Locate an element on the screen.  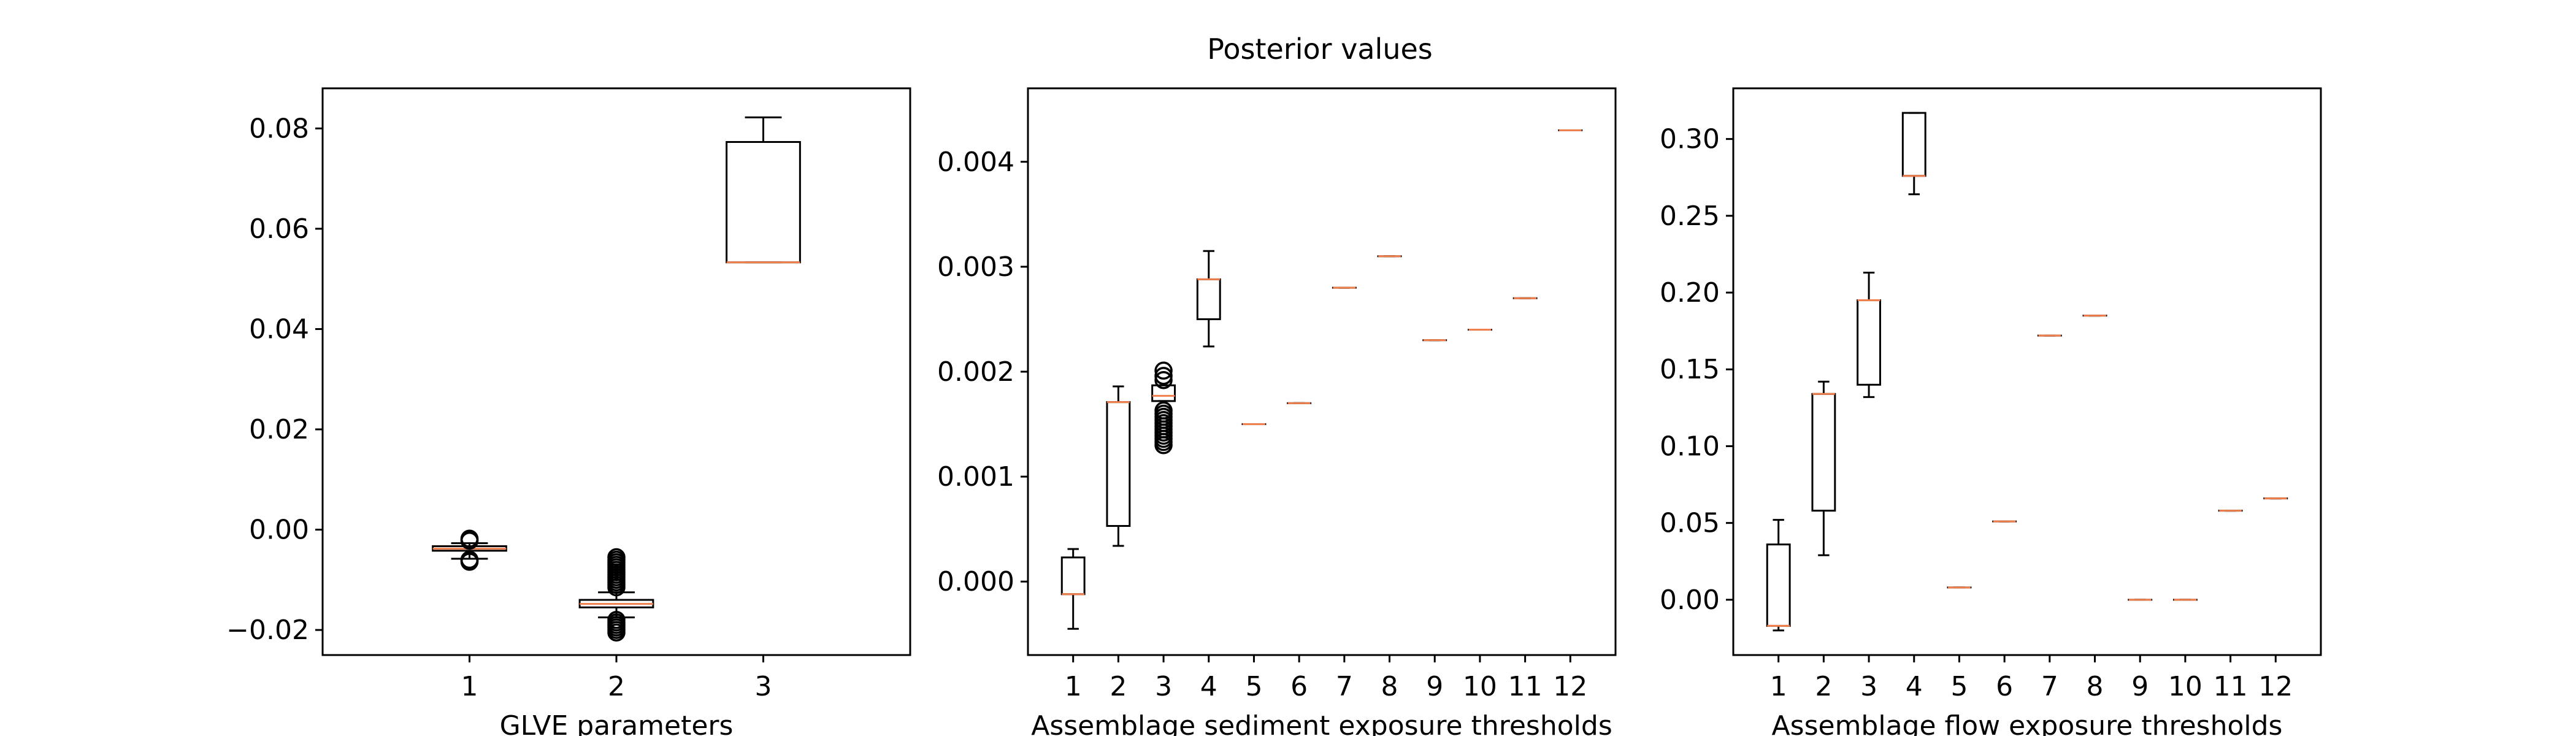
x-axis-label: GLVE parameters is located at coordinates (617, 723).